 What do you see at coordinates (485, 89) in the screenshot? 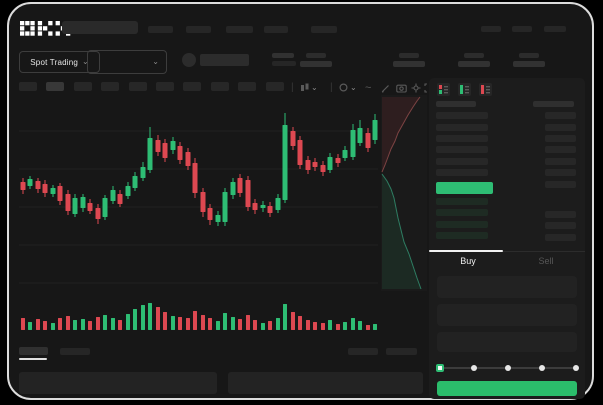
I see `orderbook-view-asks-icon` at bounding box center [485, 89].